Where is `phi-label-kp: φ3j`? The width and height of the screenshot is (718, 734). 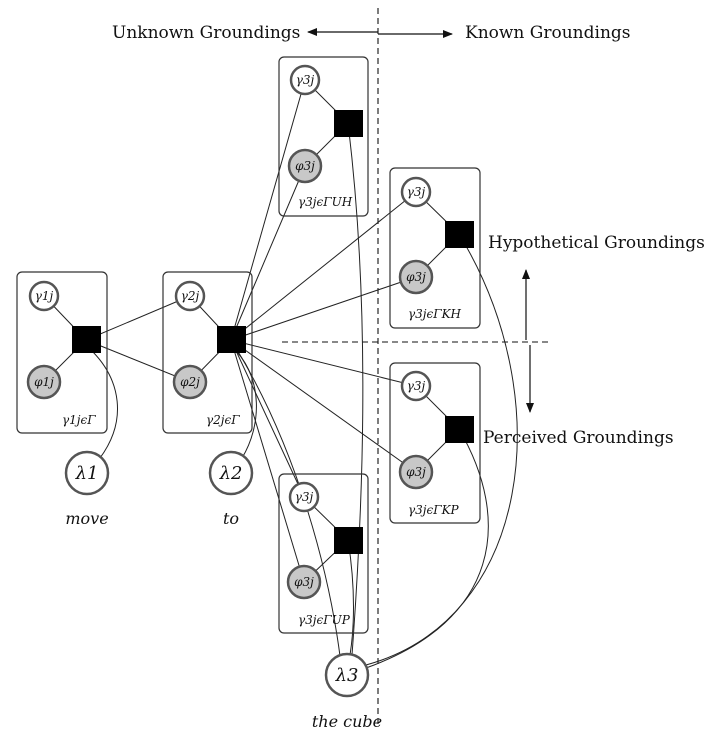
phi-label-kp: φ3j is located at coordinates (416, 472).